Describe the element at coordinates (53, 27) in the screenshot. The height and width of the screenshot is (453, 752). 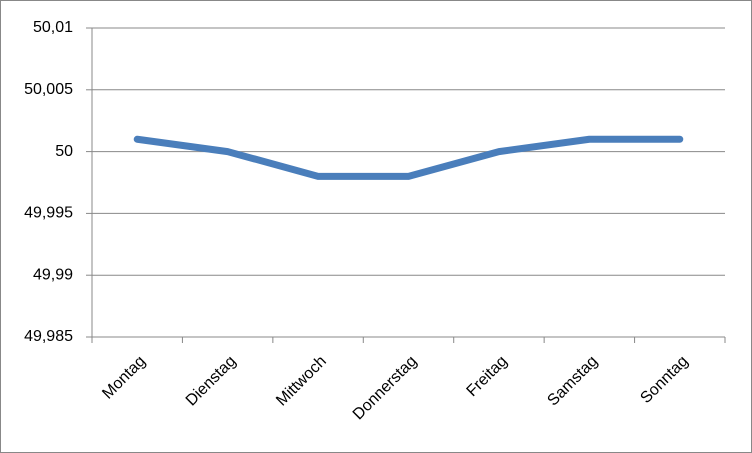
I see `y-tick-label: 50,01` at that location.